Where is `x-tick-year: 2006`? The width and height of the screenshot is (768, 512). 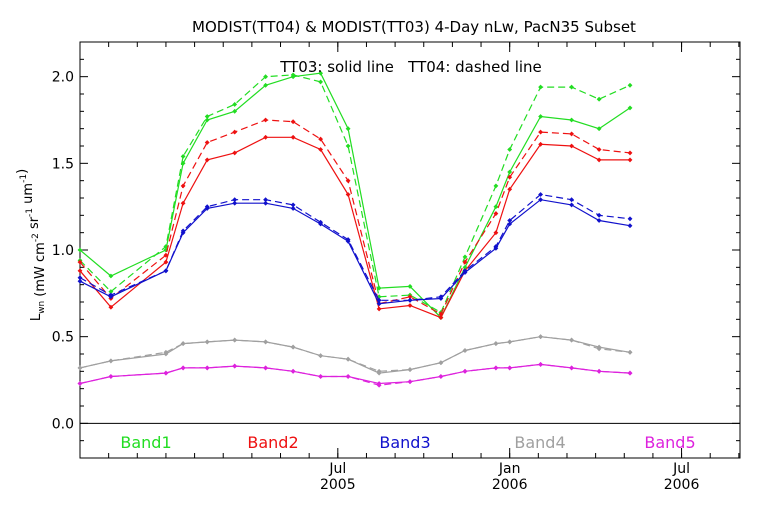 x-tick-year: 2006 is located at coordinates (510, 485).